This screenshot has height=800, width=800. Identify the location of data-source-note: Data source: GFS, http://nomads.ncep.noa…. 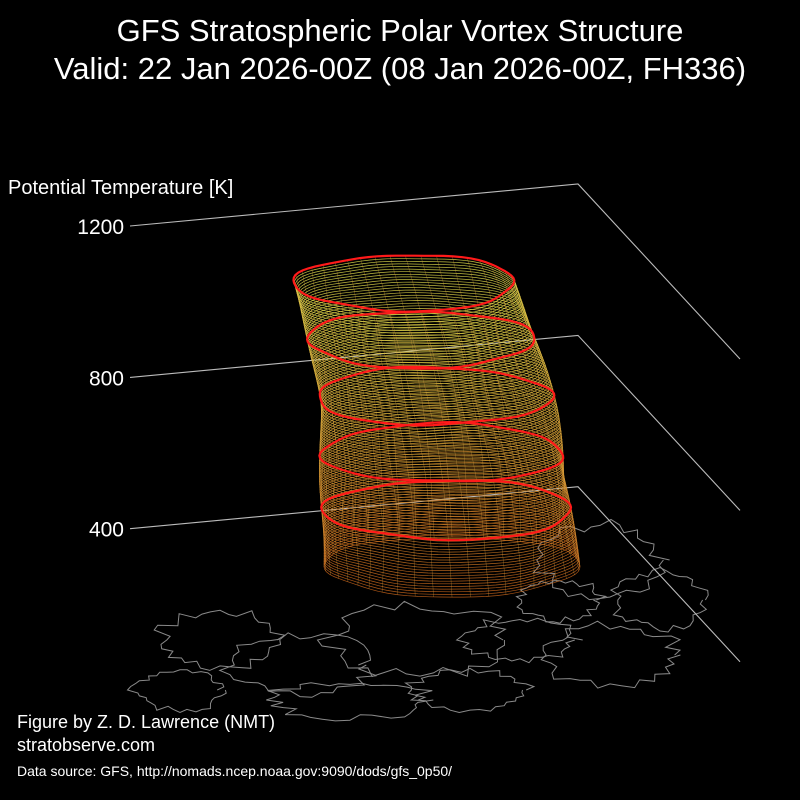
(235, 771).